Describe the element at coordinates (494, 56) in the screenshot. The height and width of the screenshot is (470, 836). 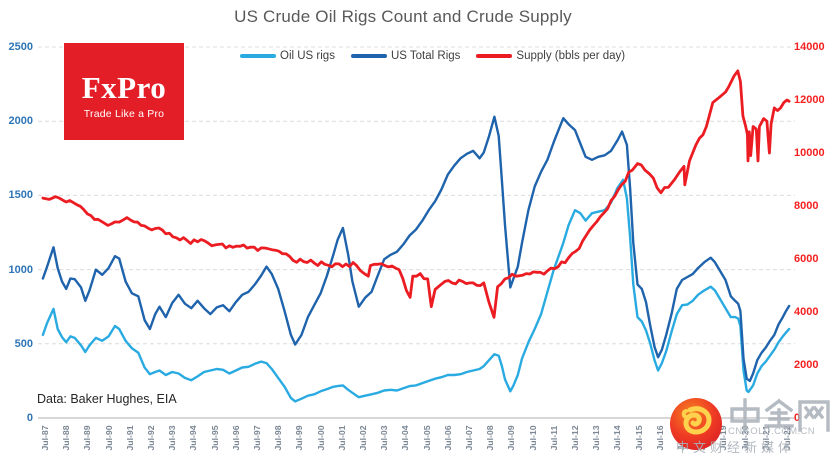
I see `supply-line-swatch-icon` at that location.